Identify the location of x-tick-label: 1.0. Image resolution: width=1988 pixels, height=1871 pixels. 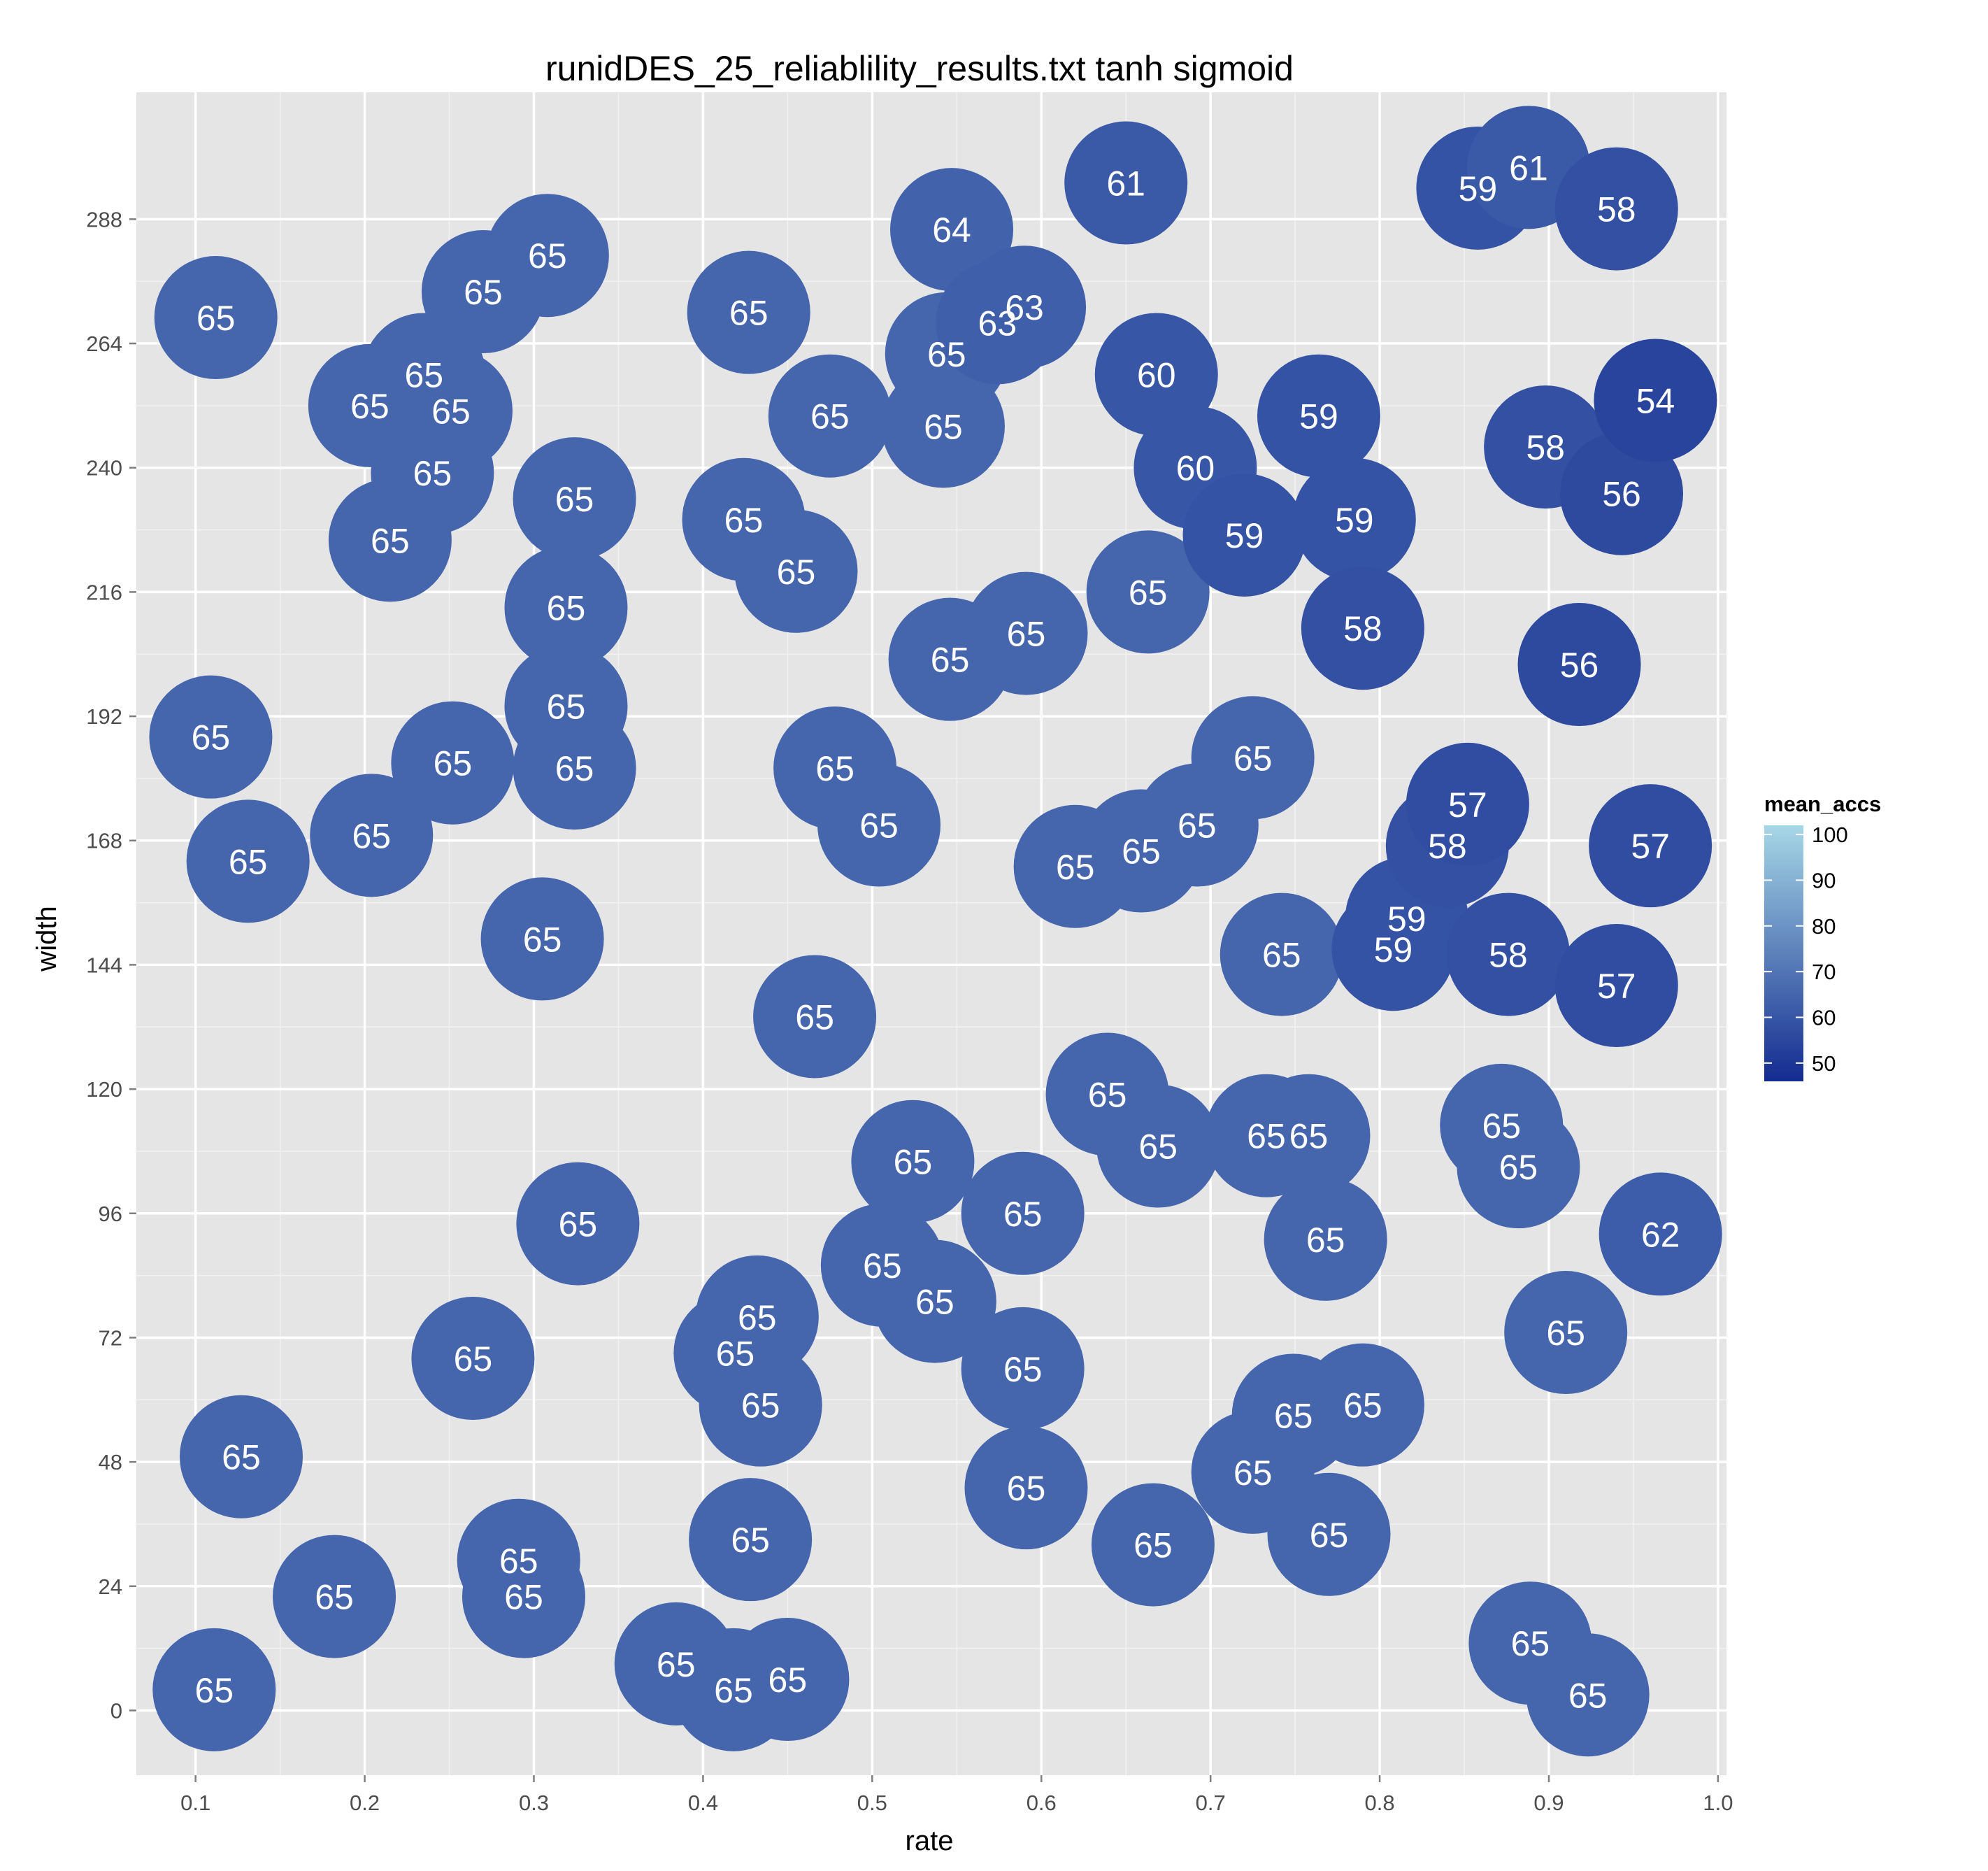
(1718, 1803).